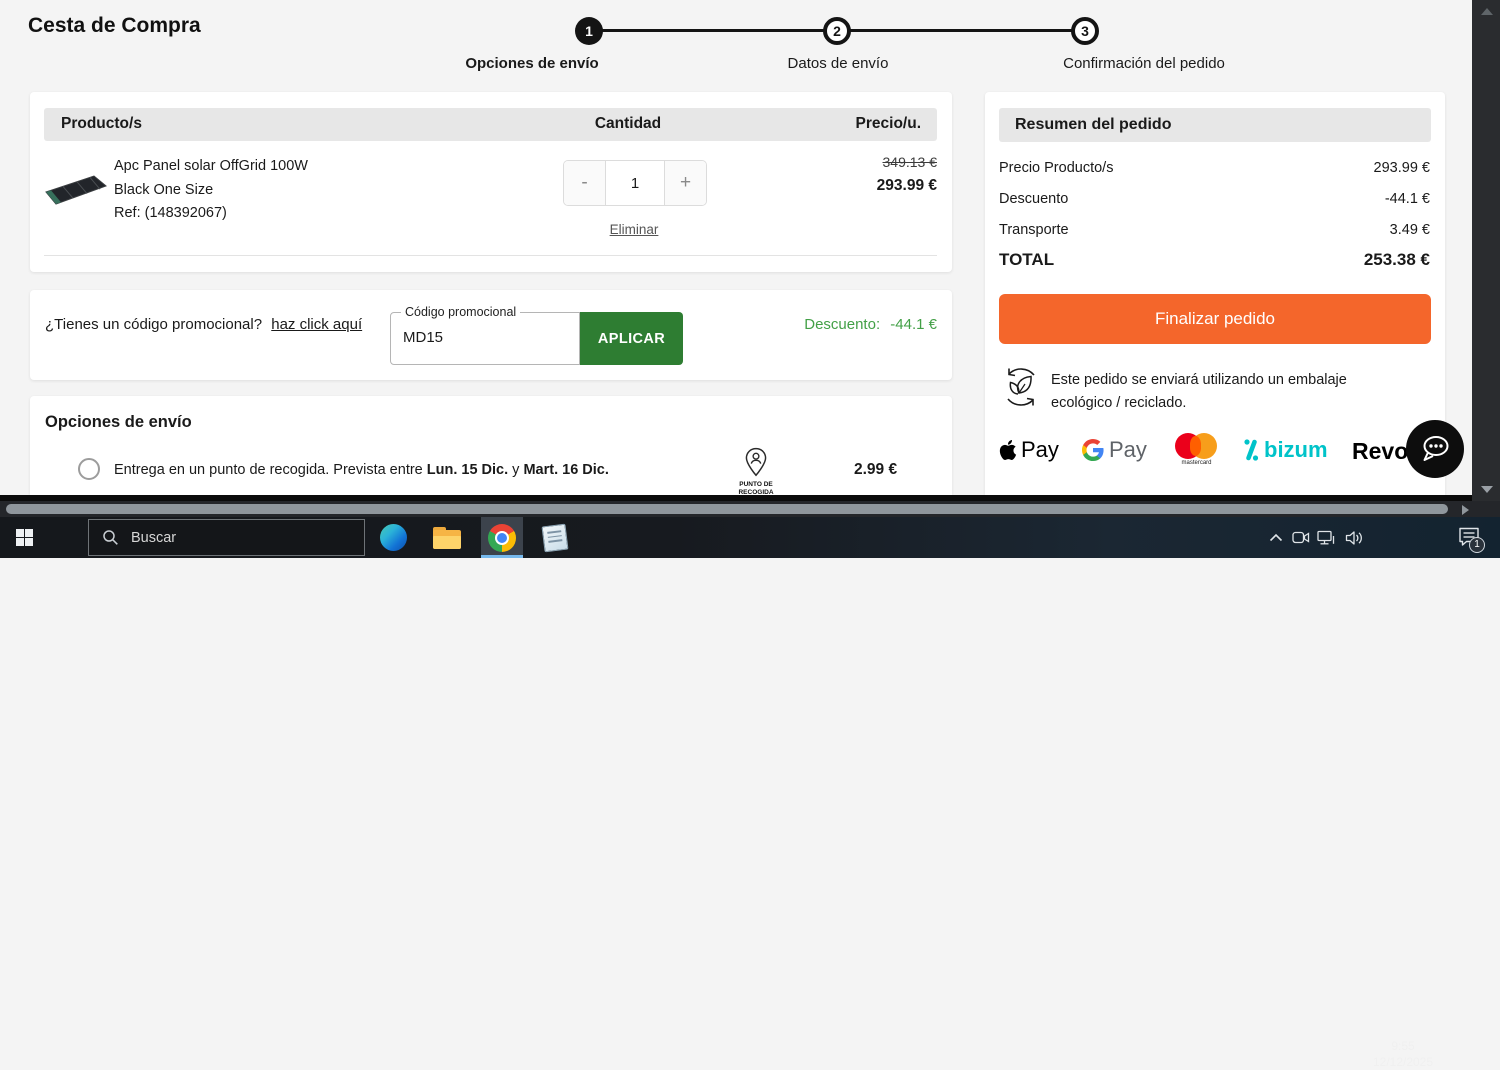 This screenshot has height=1070, width=1500. I want to click on tray-expand-button, so click(1276, 537).